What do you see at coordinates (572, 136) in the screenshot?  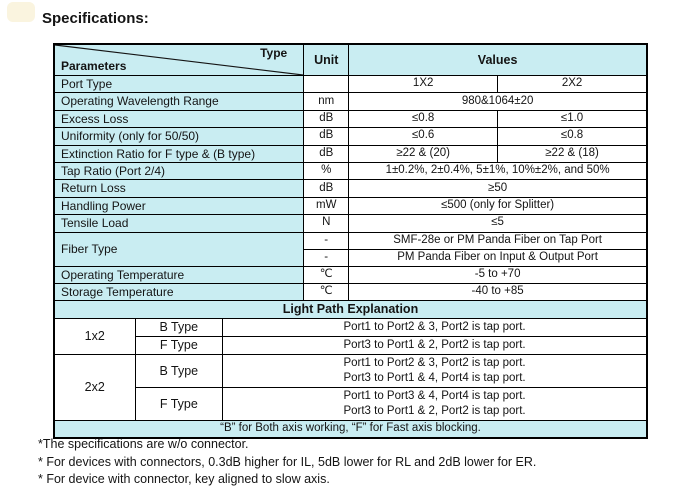 I see `value-cell-2x2: ≤0.8` at bounding box center [572, 136].